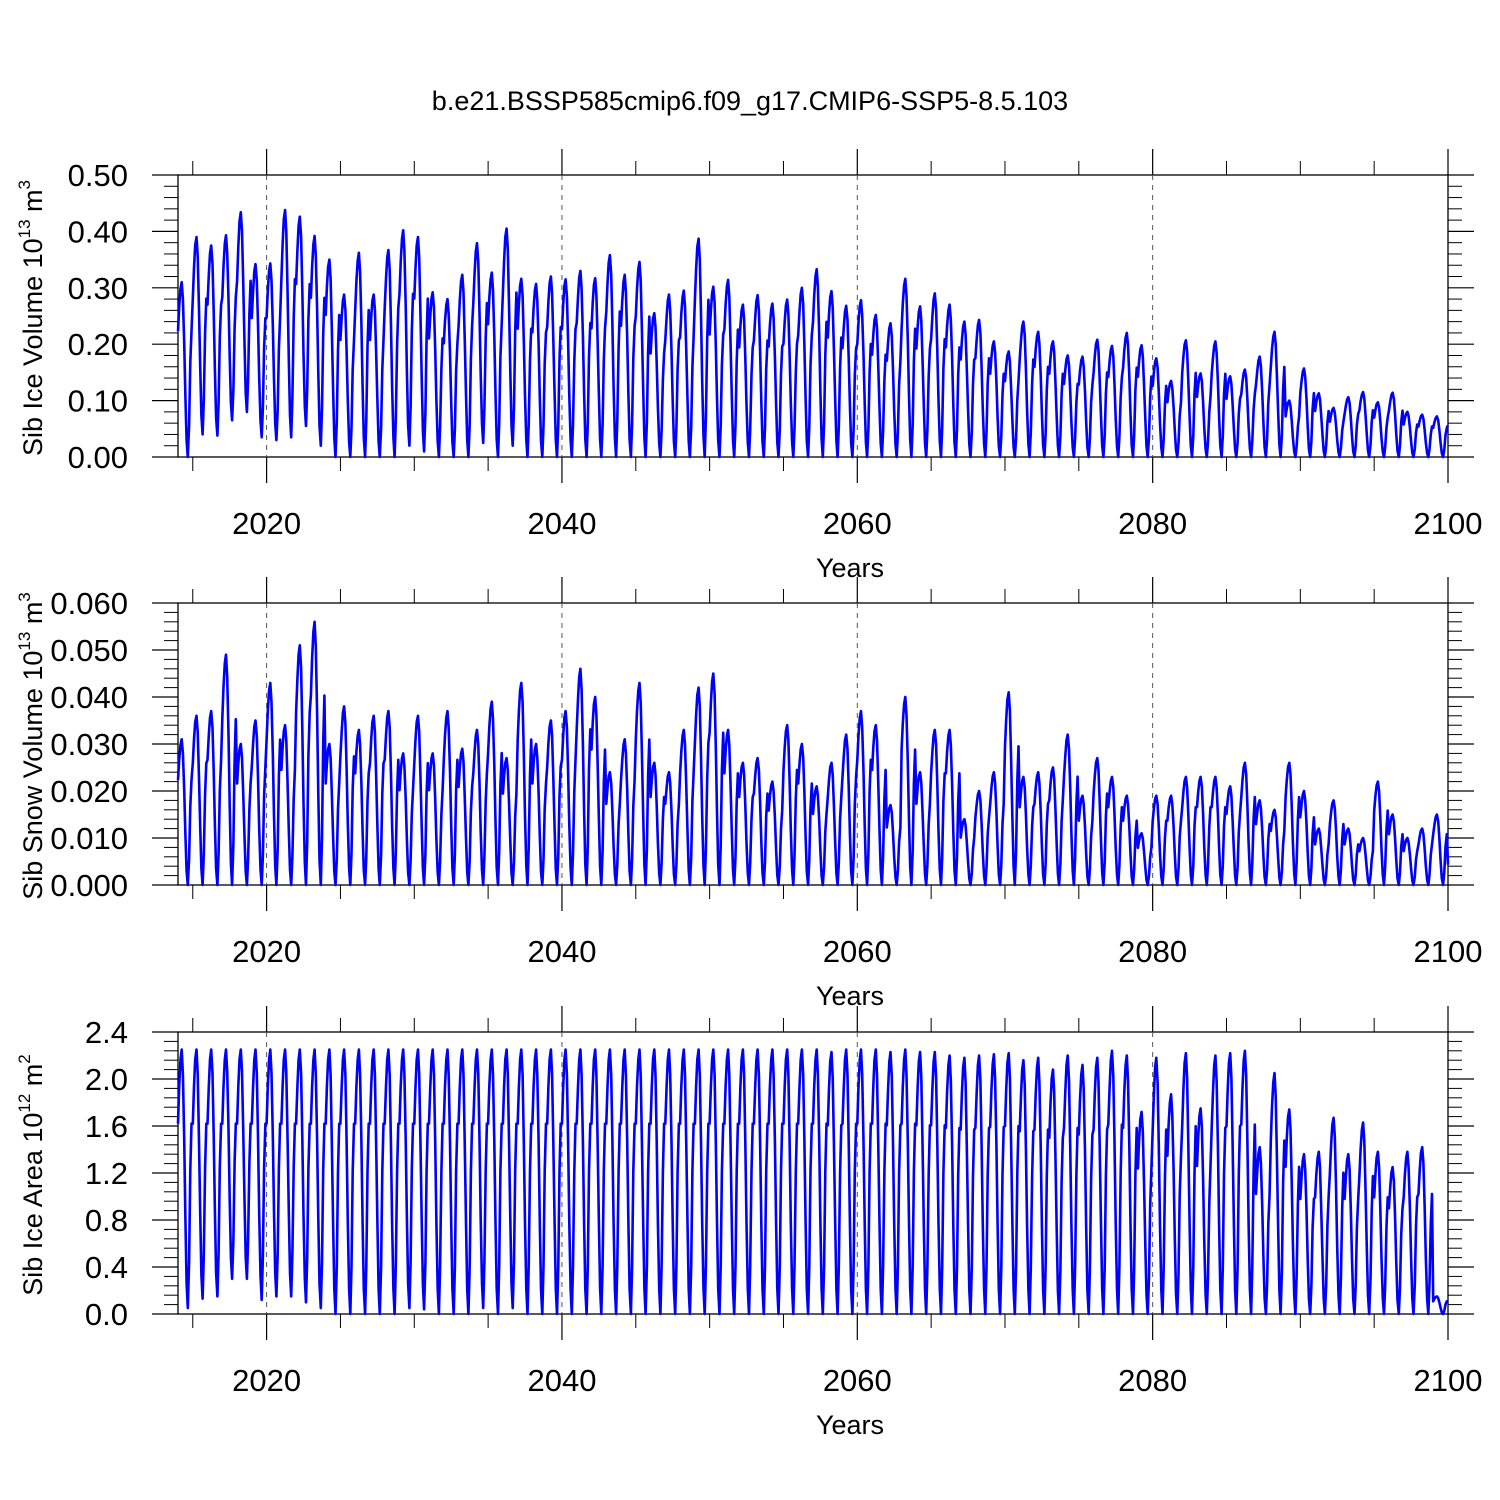 The image size is (1500, 1500). Describe the element at coordinates (98, 231) in the screenshot. I see `y-tick-label: 0.40` at that location.